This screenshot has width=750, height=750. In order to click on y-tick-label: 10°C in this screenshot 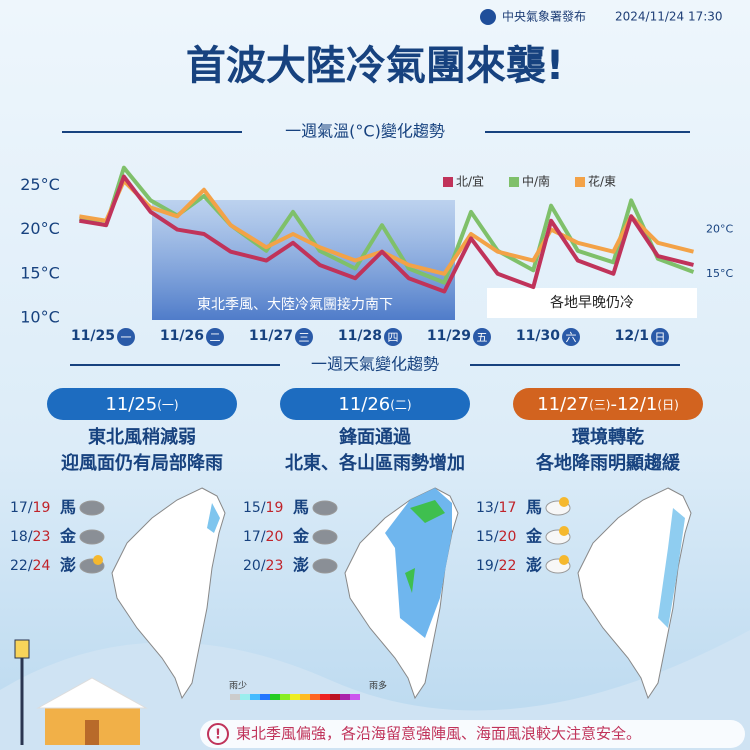, I will do `click(40, 317)`.